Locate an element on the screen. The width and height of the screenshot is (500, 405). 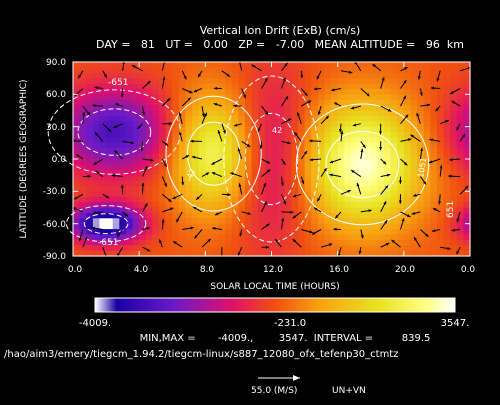
contour-label: -651 is located at coordinates (118, 83).